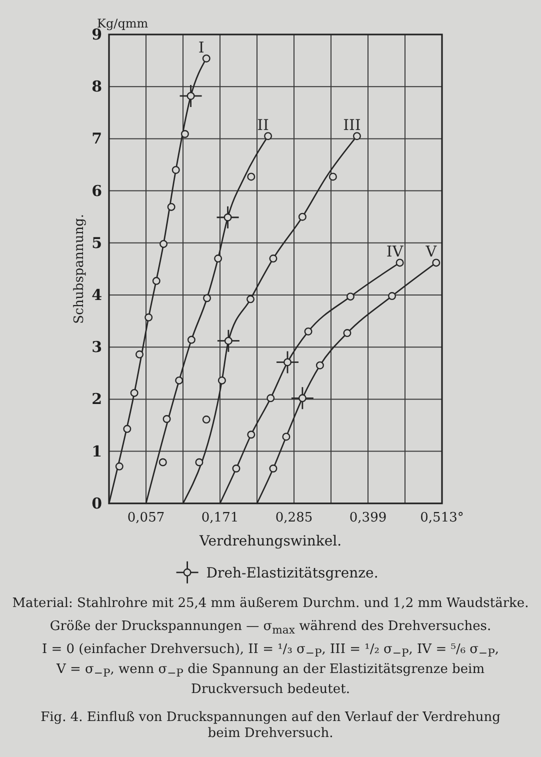 This screenshot has height=757, width=541. What do you see at coordinates (97, 347) in the screenshot?
I see `y-tick-label: 3` at bounding box center [97, 347].